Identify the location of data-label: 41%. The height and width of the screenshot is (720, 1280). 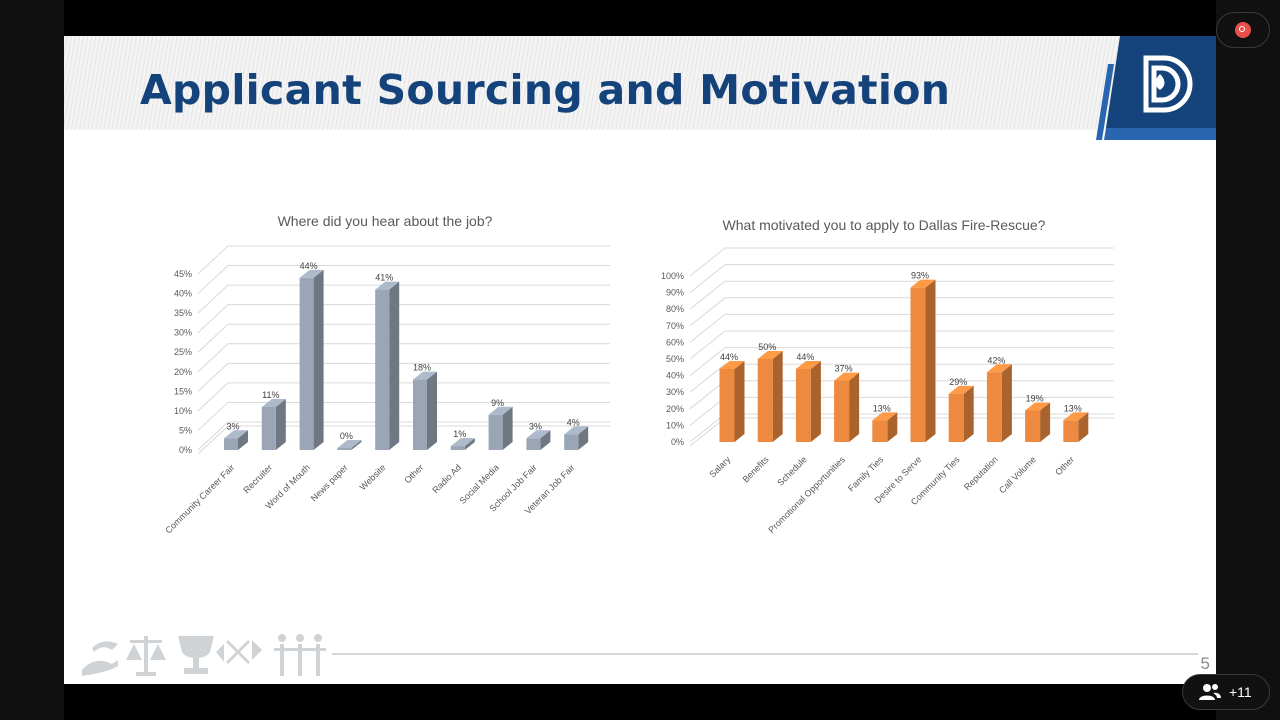
(384, 278).